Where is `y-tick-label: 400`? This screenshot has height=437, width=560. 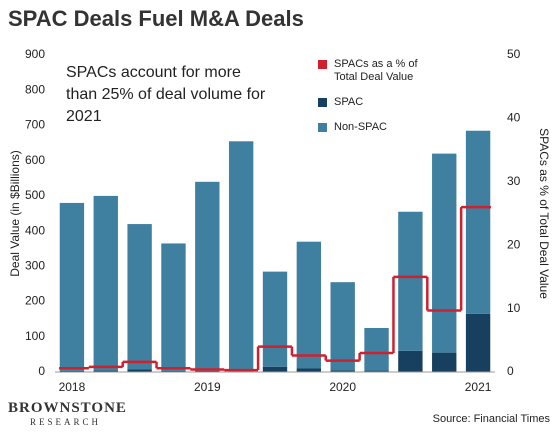
y-tick-label: 400 is located at coordinates (35, 230).